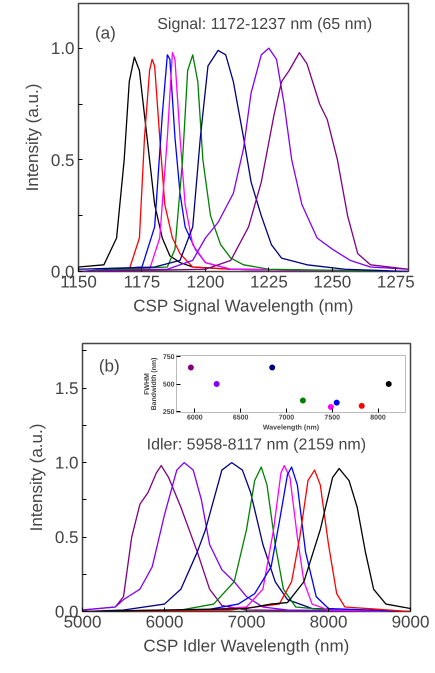 The height and width of the screenshot is (673, 435). What do you see at coordinates (332, 282) in the screenshot?
I see `x-tick-label: 1250` at bounding box center [332, 282].